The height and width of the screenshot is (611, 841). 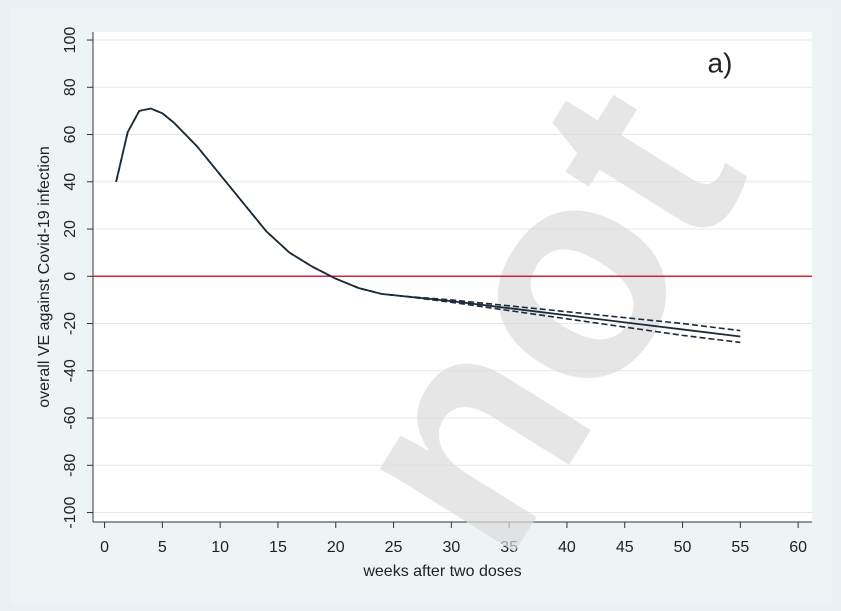 What do you see at coordinates (70, 87) in the screenshot?
I see `y-tick-label: 80` at bounding box center [70, 87].